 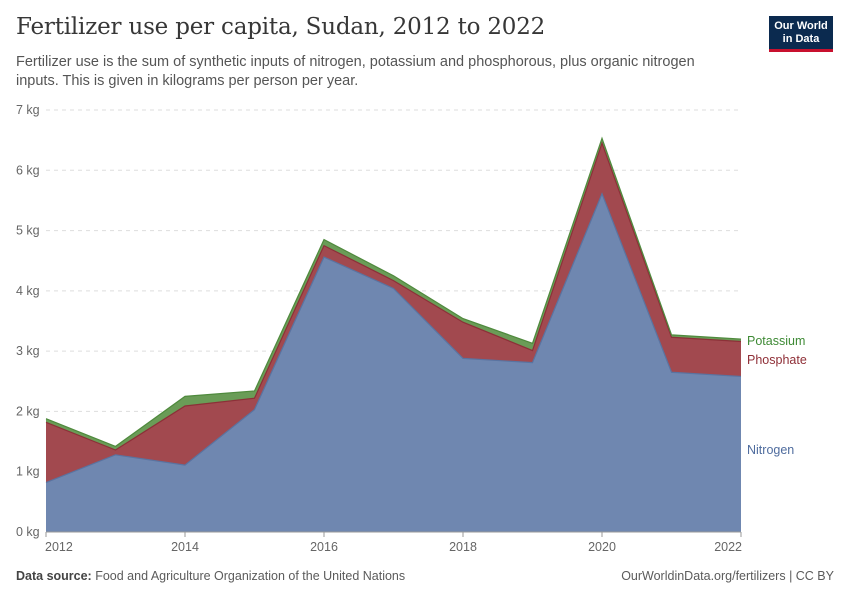 What do you see at coordinates (28, 291) in the screenshot?
I see `y-tick-label: 4 kg` at bounding box center [28, 291].